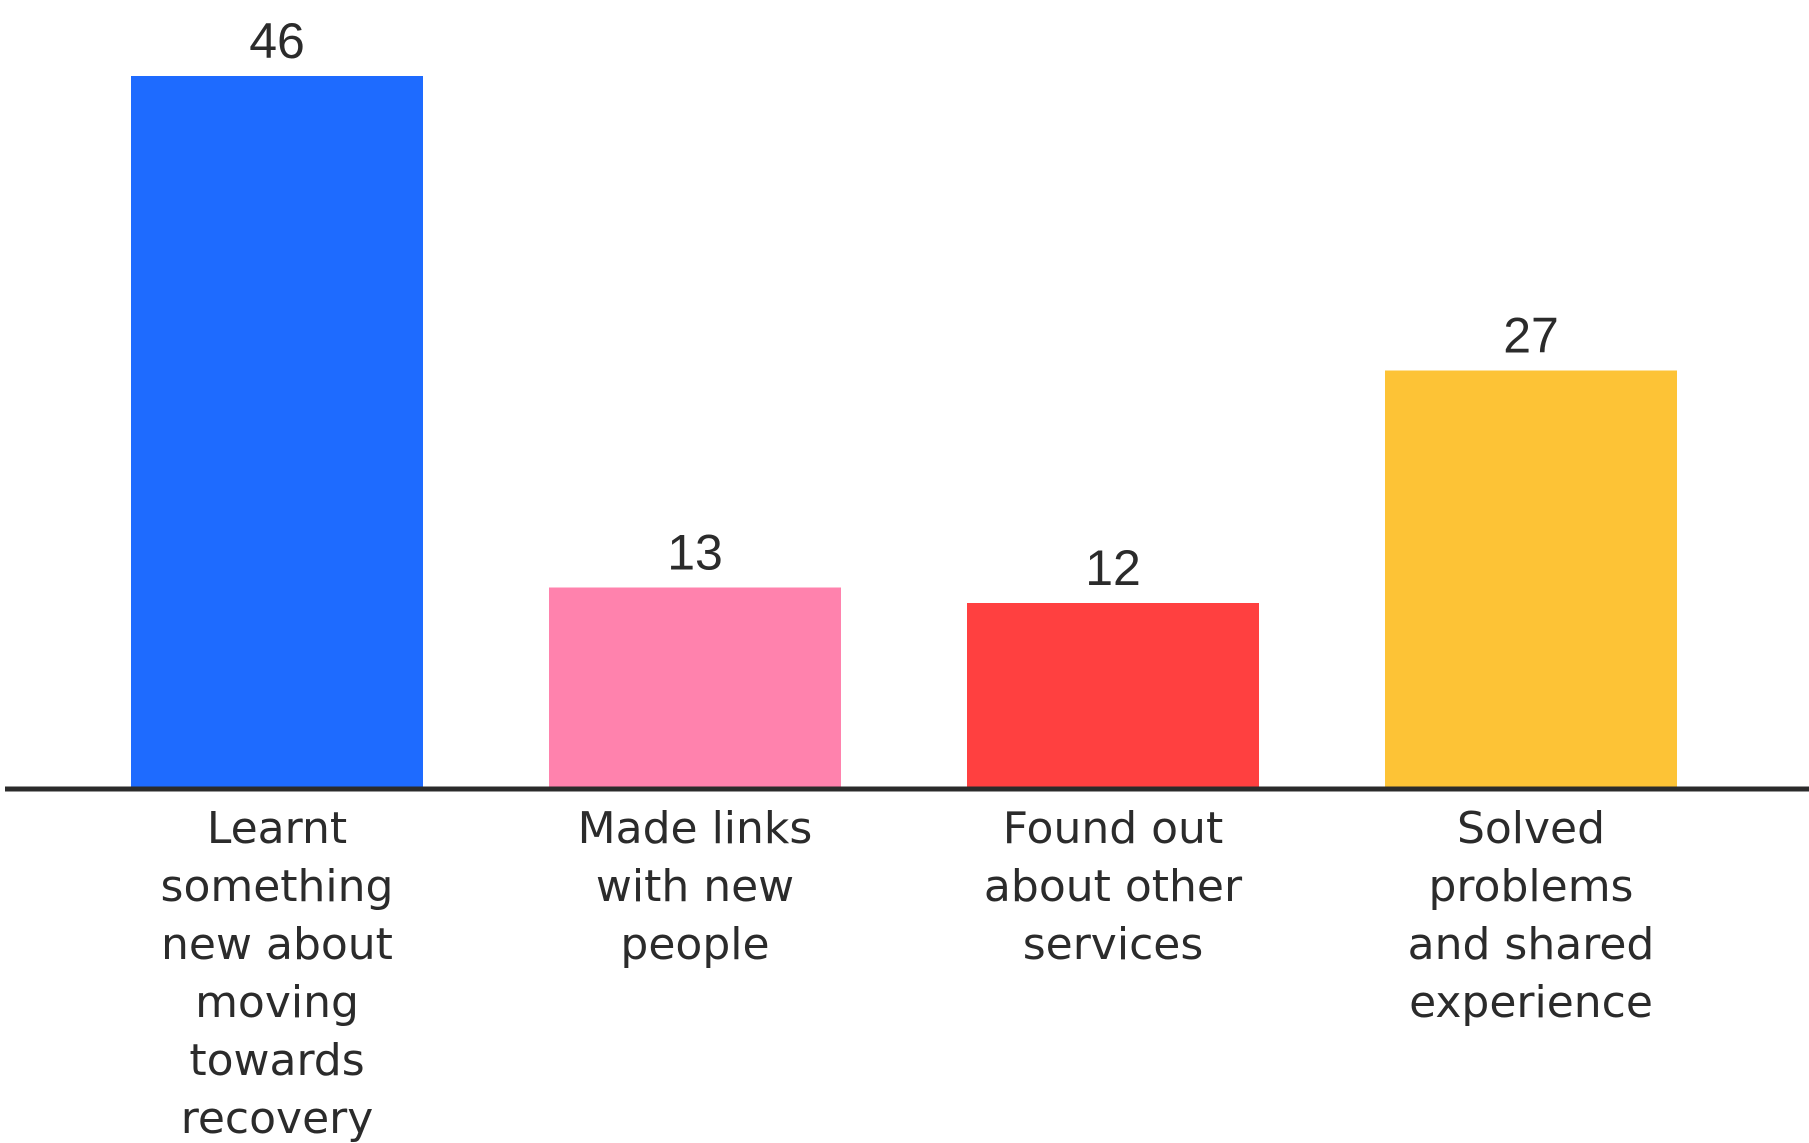 This screenshot has width=1809, height=1143. I want to click on category-label-line: Solved, so click(1531, 828).